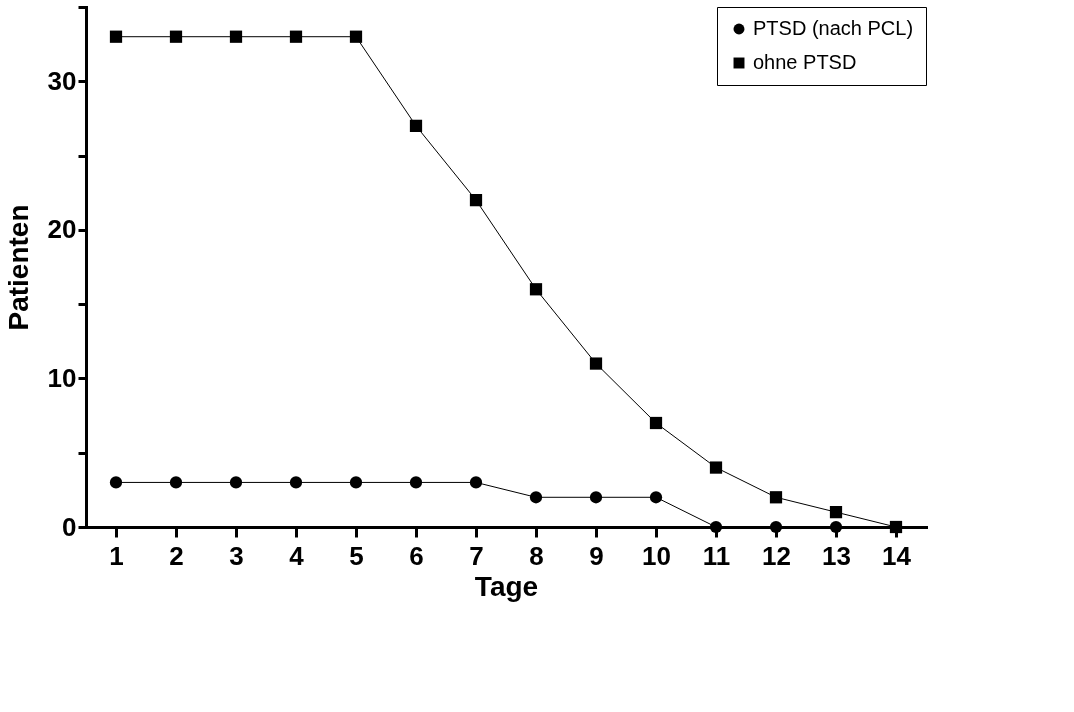 The image size is (1074, 712). I want to click on x-tick-label: 6, so click(416, 555).